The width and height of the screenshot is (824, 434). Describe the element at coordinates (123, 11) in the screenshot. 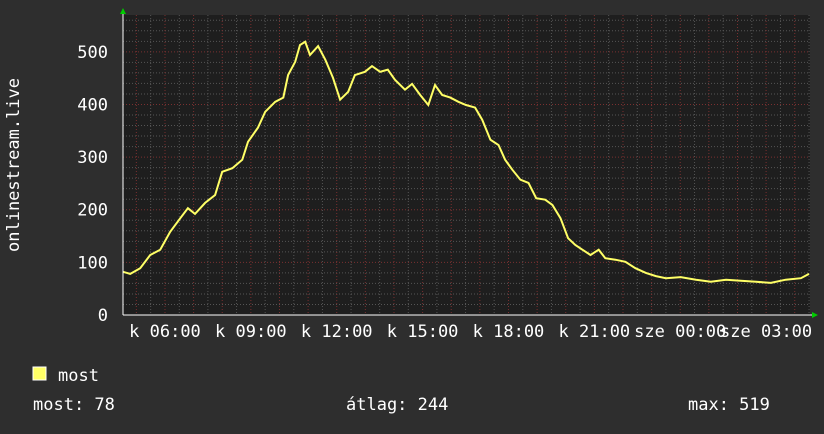

I see `y-axis-arrow-icon` at that location.